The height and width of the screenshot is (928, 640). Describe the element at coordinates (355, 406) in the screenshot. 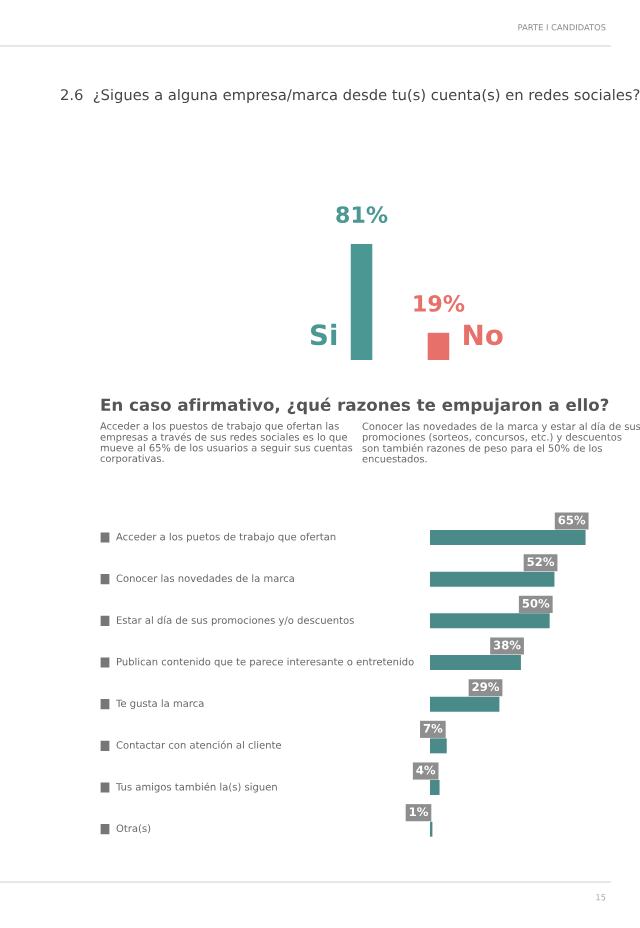

I see `chart-title: En caso afirmativo, ¿qué razones te empujaron a ello?` at that location.